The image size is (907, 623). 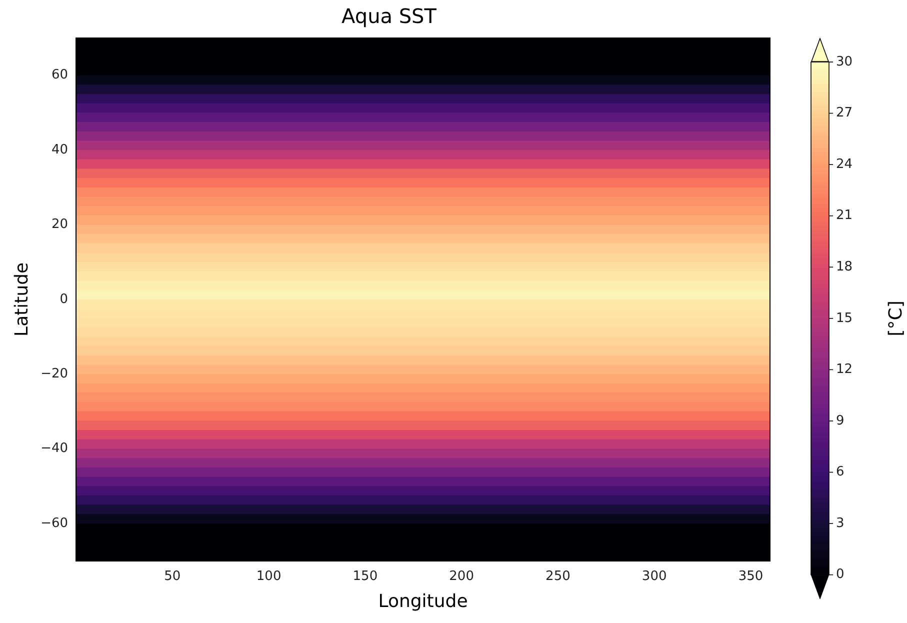 What do you see at coordinates (21, 299) in the screenshot?
I see `y-axis-title: Latitude` at bounding box center [21, 299].